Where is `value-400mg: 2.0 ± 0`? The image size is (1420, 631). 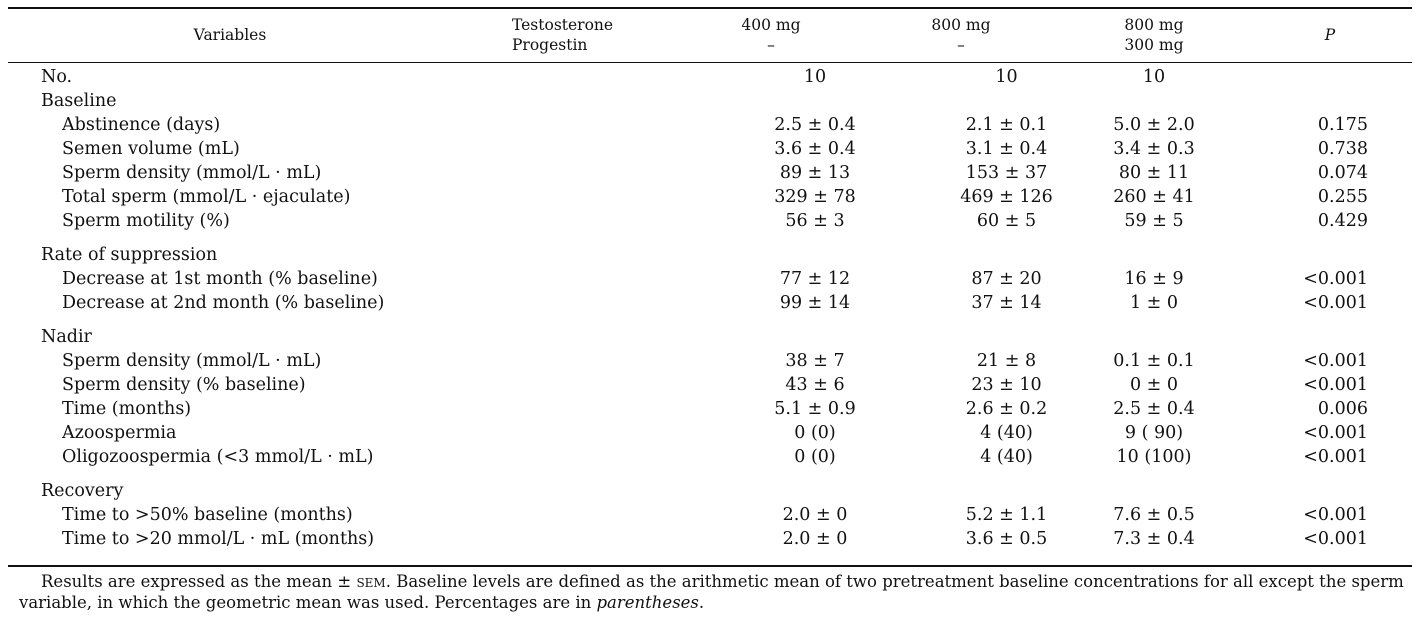 value-400mg: 2.0 ± 0 is located at coordinates (815, 515).